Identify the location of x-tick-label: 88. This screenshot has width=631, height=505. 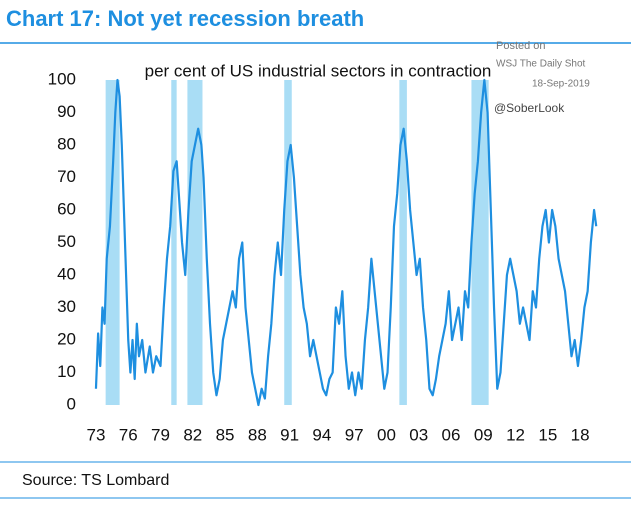
(257, 434).